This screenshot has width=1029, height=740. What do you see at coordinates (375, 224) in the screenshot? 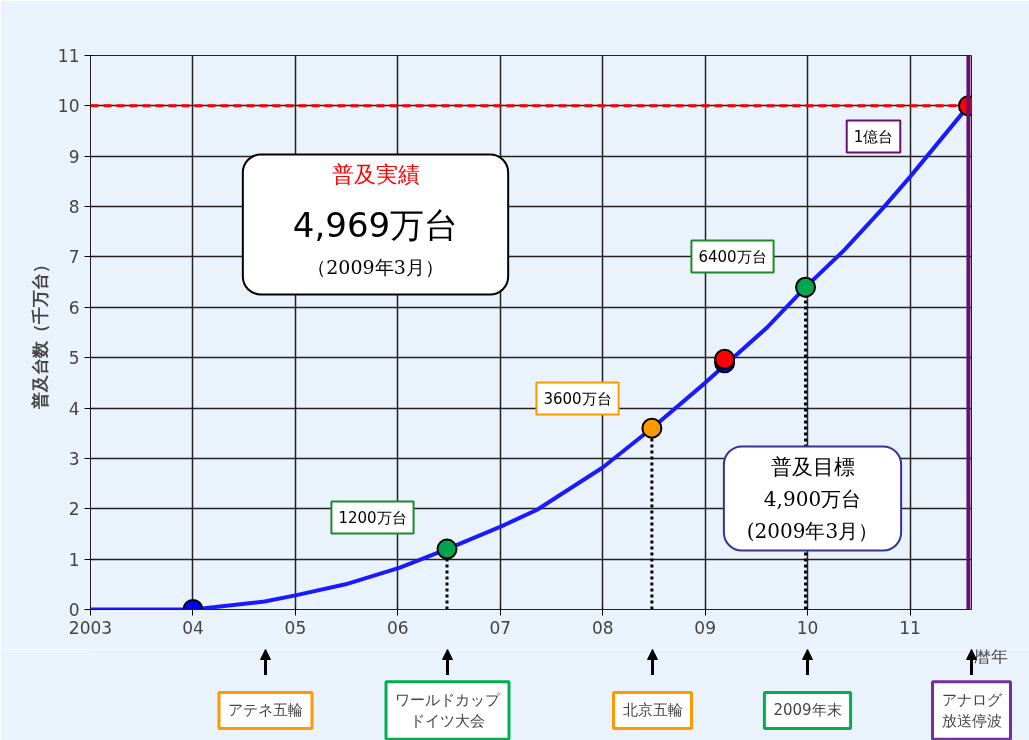
I see `annotation: 4,969万台` at bounding box center [375, 224].